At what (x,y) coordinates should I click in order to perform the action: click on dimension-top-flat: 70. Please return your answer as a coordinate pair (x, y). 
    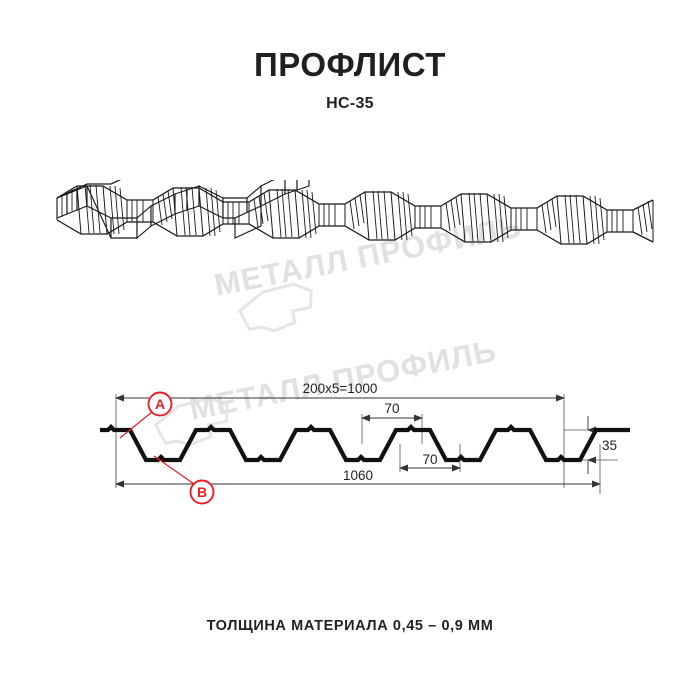
    Looking at the image, I should click on (392, 411).